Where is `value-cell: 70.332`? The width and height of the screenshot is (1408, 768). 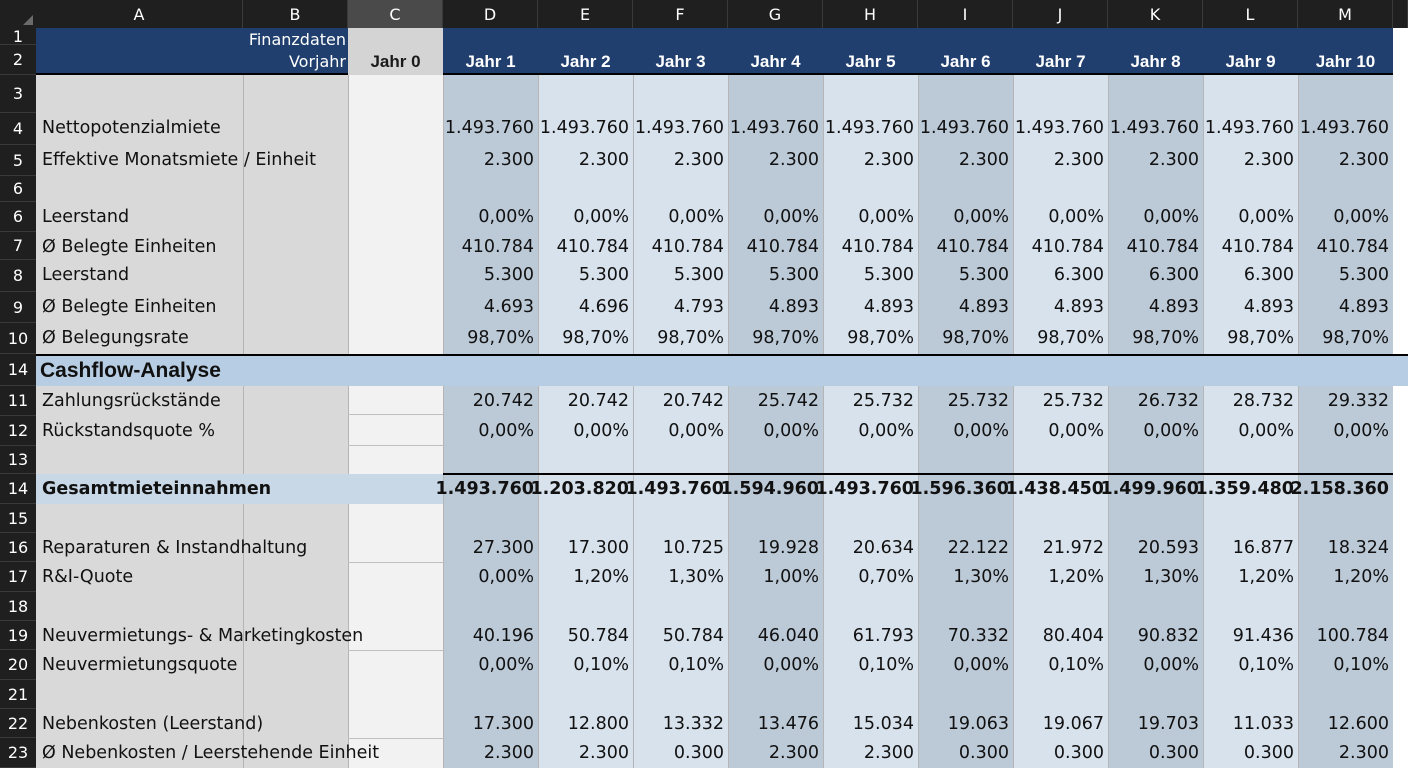 value-cell: 70.332 is located at coordinates (978, 636).